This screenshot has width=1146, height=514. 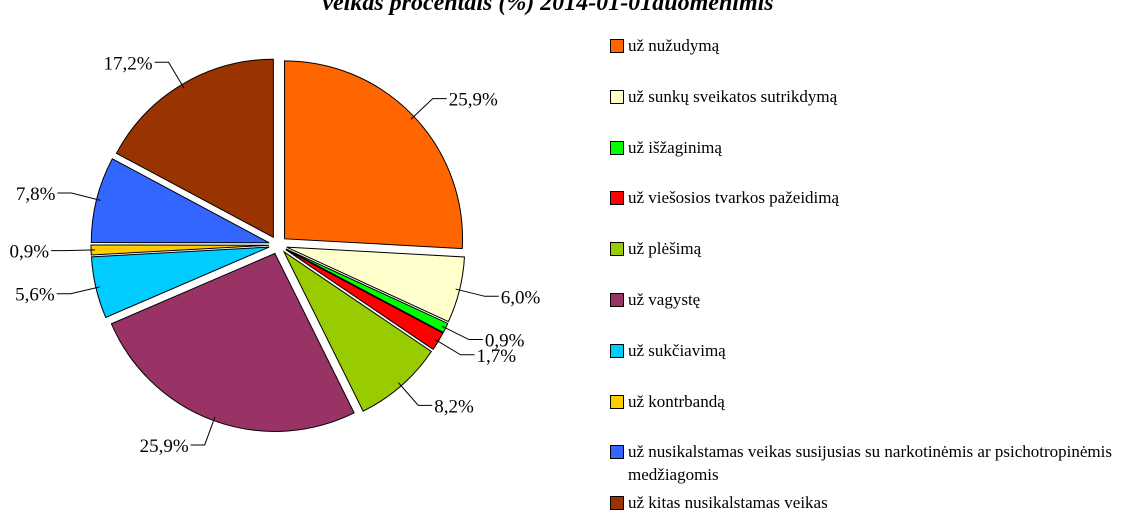 I want to click on legend-label: už plėšimą, so click(x=665, y=249).